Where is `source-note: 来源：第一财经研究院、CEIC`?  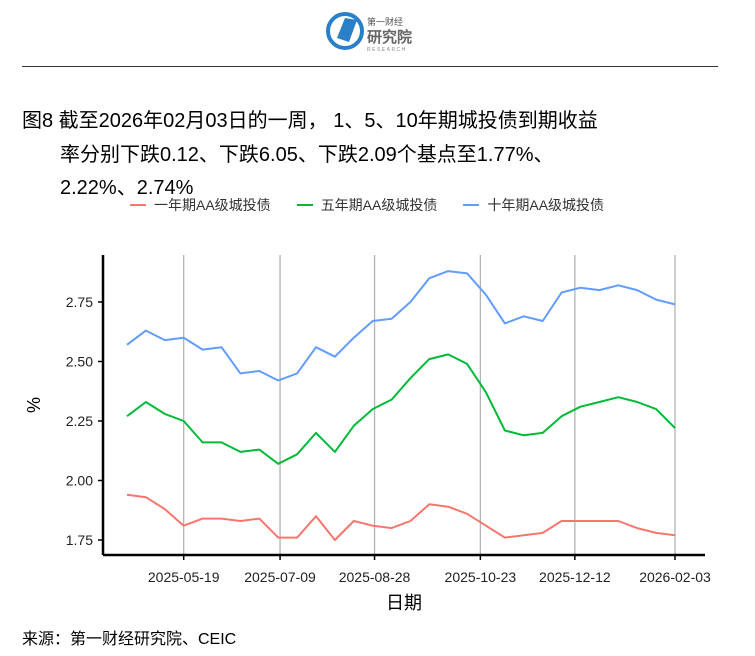
source-note: 来源：第一财经研究院、CEIC is located at coordinates (129, 639).